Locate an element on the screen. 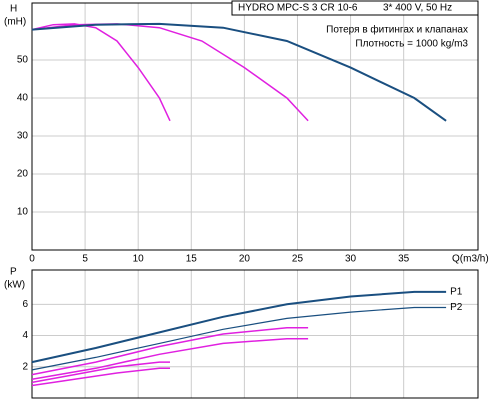 This screenshot has height=400, width=500. x-axis-label: Q(m3/h) is located at coordinates (470, 259).